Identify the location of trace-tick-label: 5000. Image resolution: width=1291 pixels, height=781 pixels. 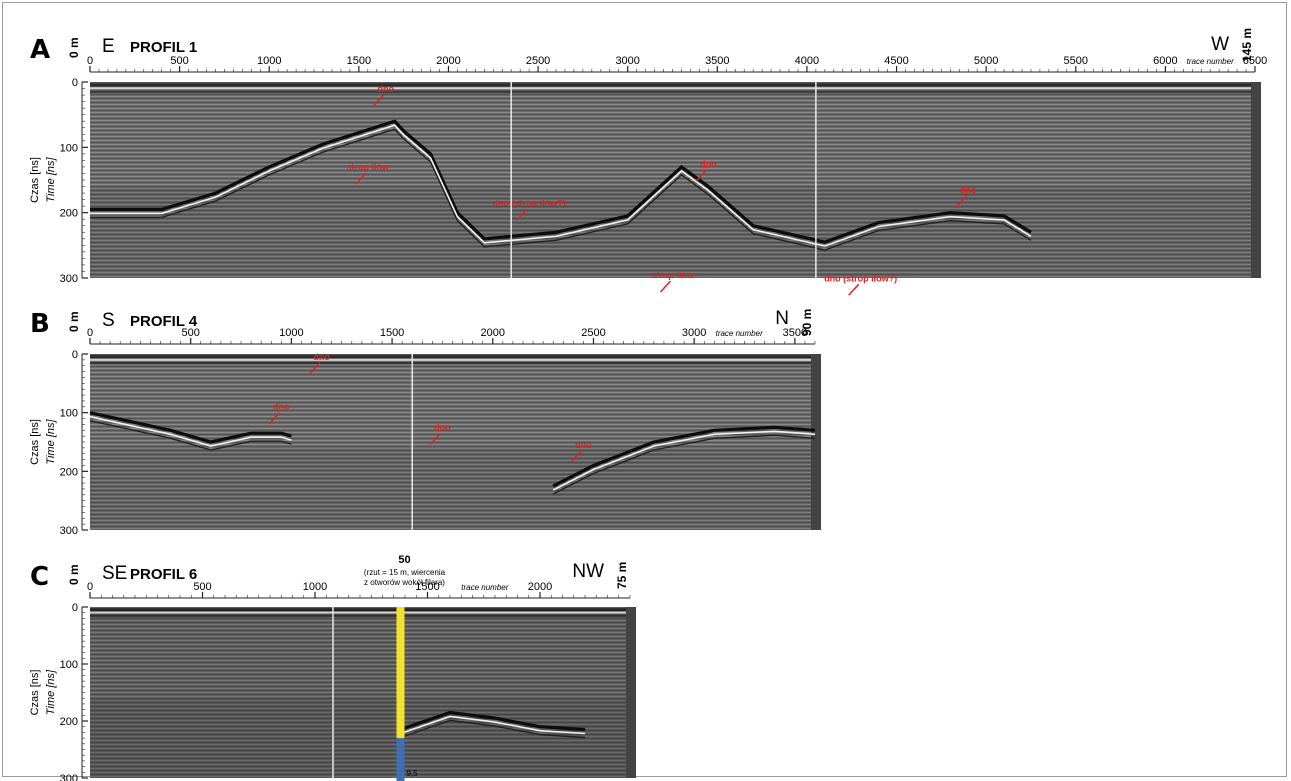
(986, 61).